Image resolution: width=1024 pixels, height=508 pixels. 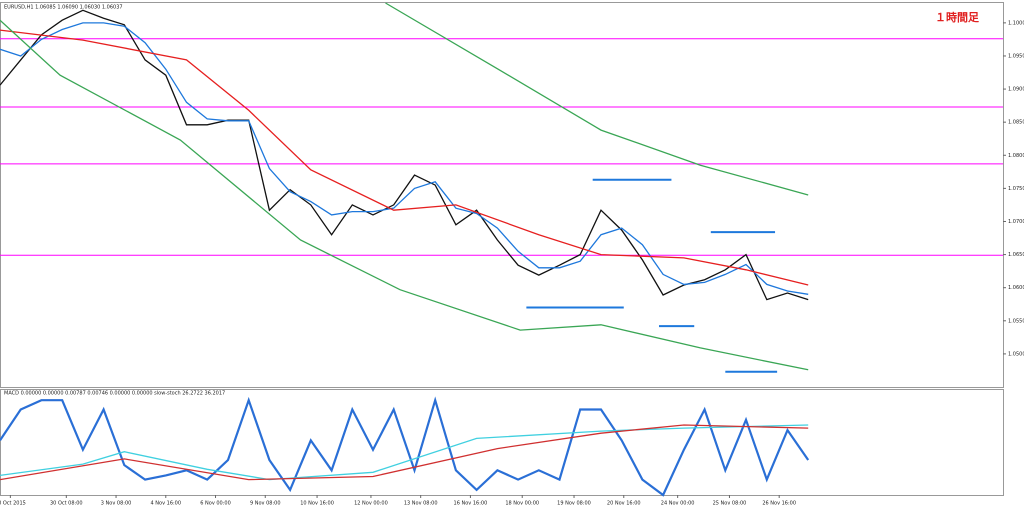 What do you see at coordinates (1016, 288) in the screenshot?
I see `y-tick-label: 1.06000` at bounding box center [1016, 288].